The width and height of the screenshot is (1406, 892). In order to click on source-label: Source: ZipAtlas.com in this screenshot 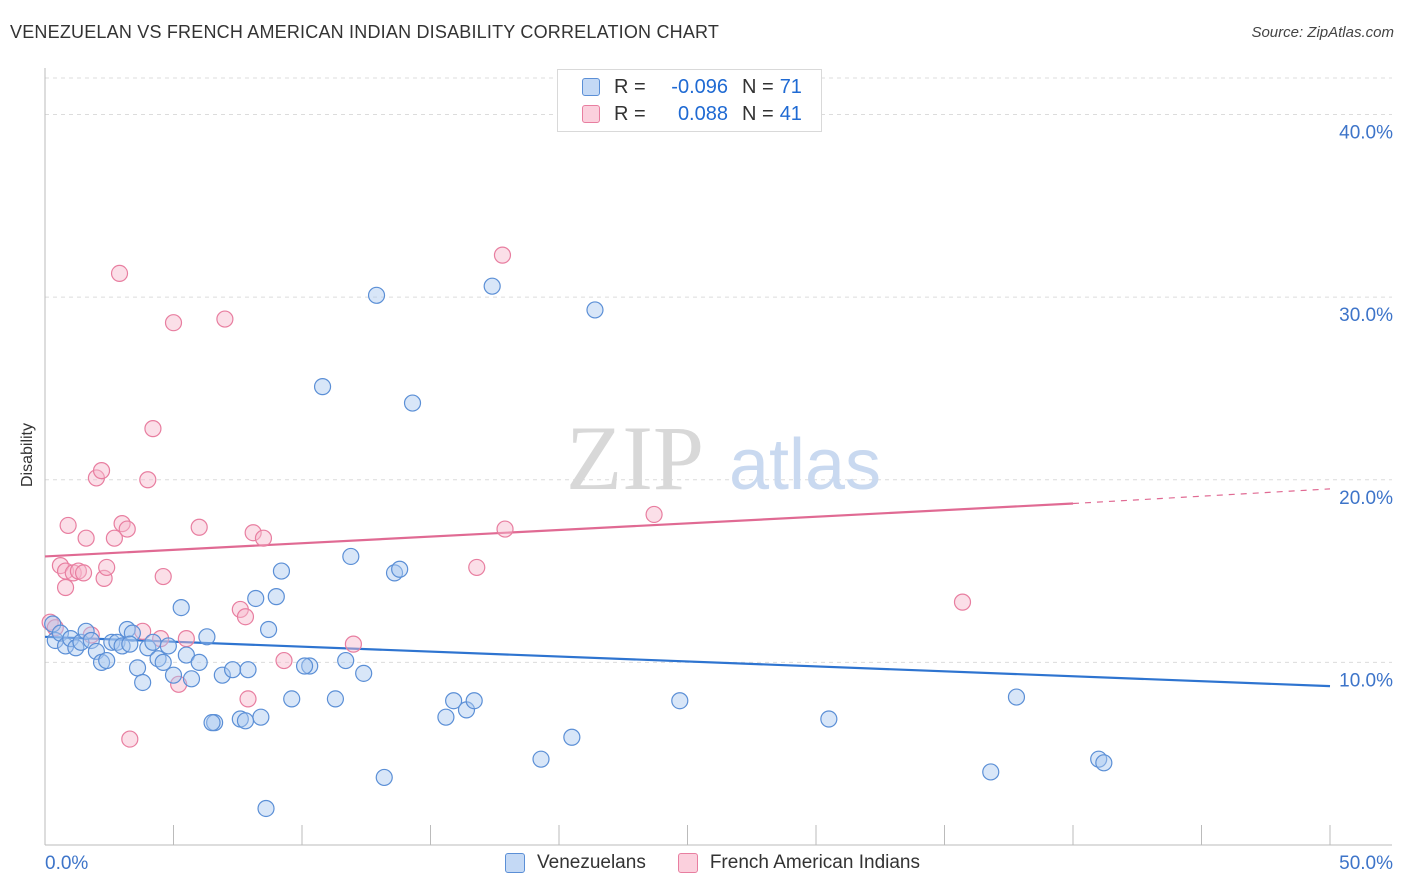, I will do `click(1322, 32)`.